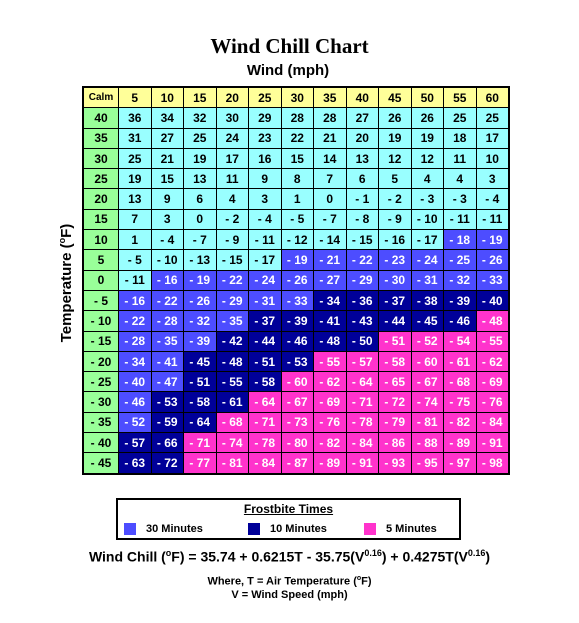  I want to click on wind-chill-cell: - 55, so click(330, 361).